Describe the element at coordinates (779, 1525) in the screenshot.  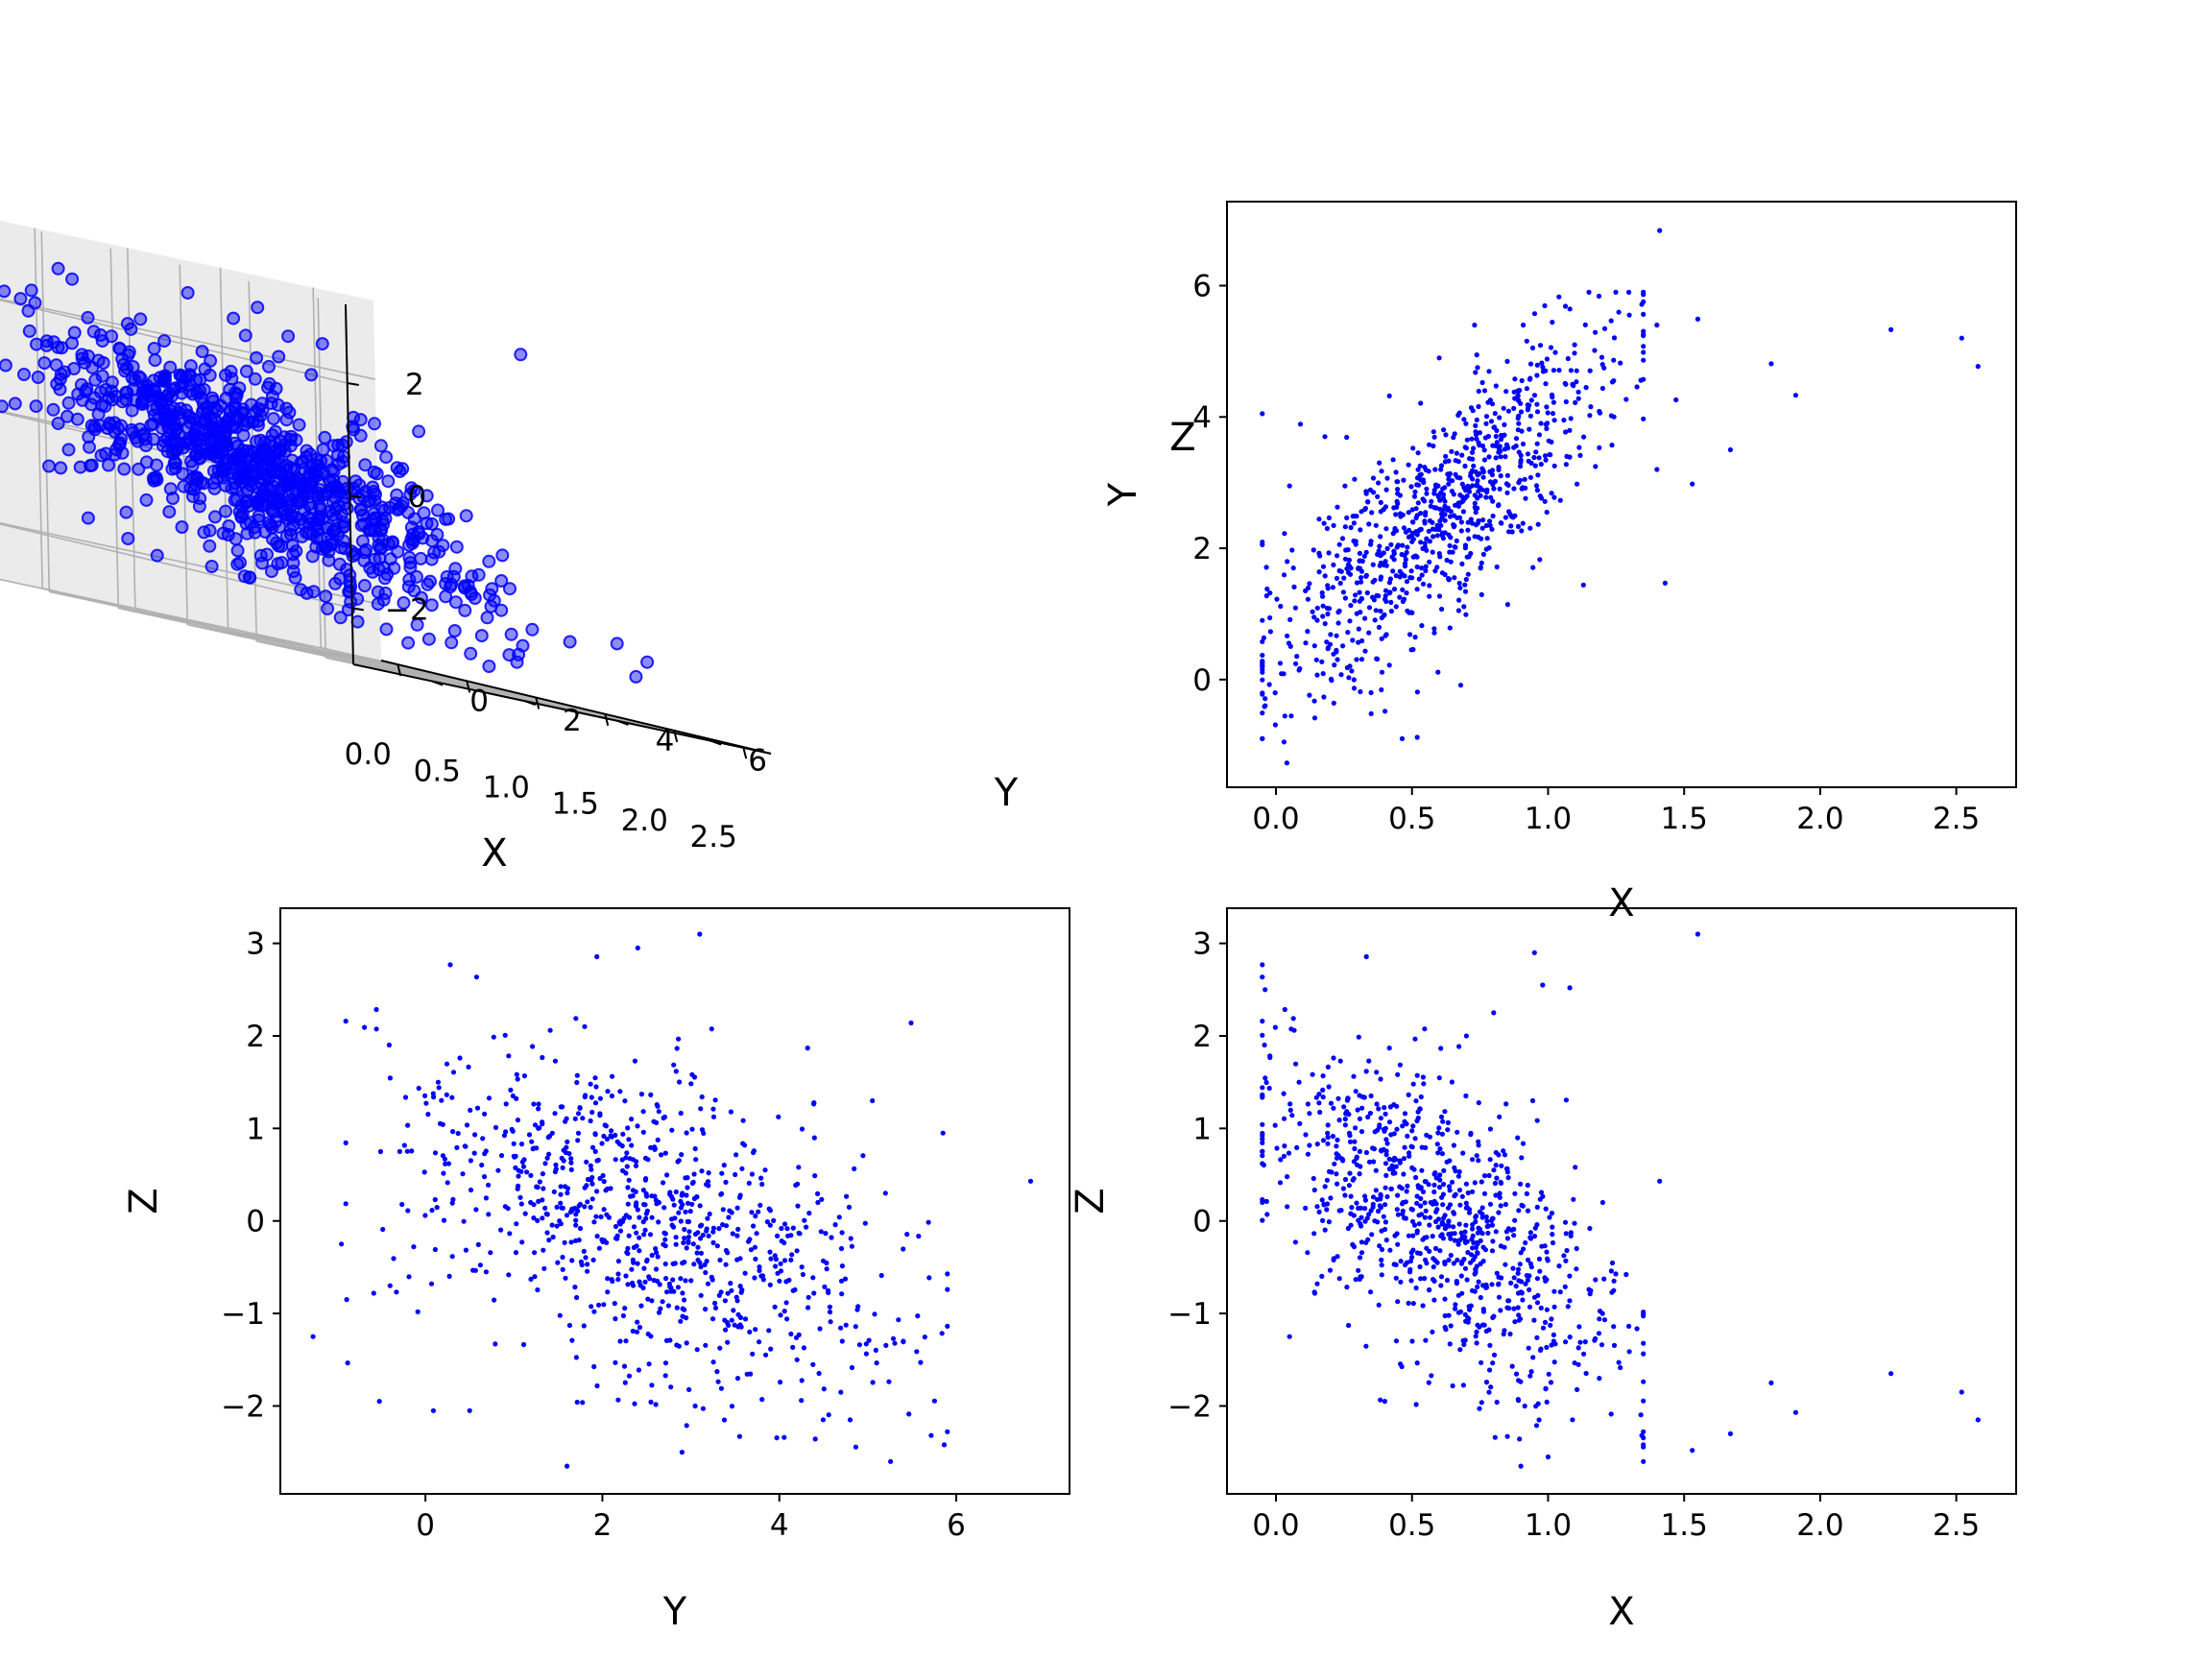
I see `x-tick-label: 4` at that location.